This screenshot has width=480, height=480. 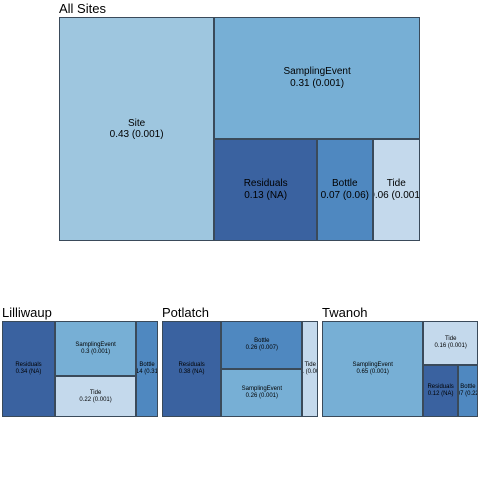 What do you see at coordinates (450, 345) in the screenshot?
I see `tile-value-label: 0.16 (0.001)` at bounding box center [450, 345].